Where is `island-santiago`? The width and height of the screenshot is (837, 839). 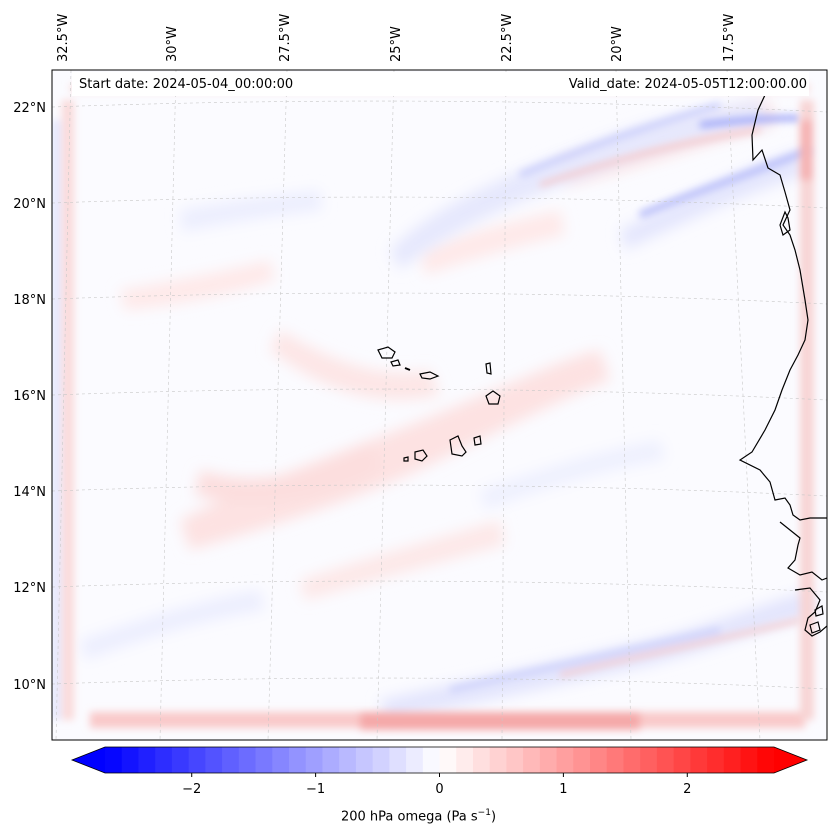
island-santiago is located at coordinates (458, 446).